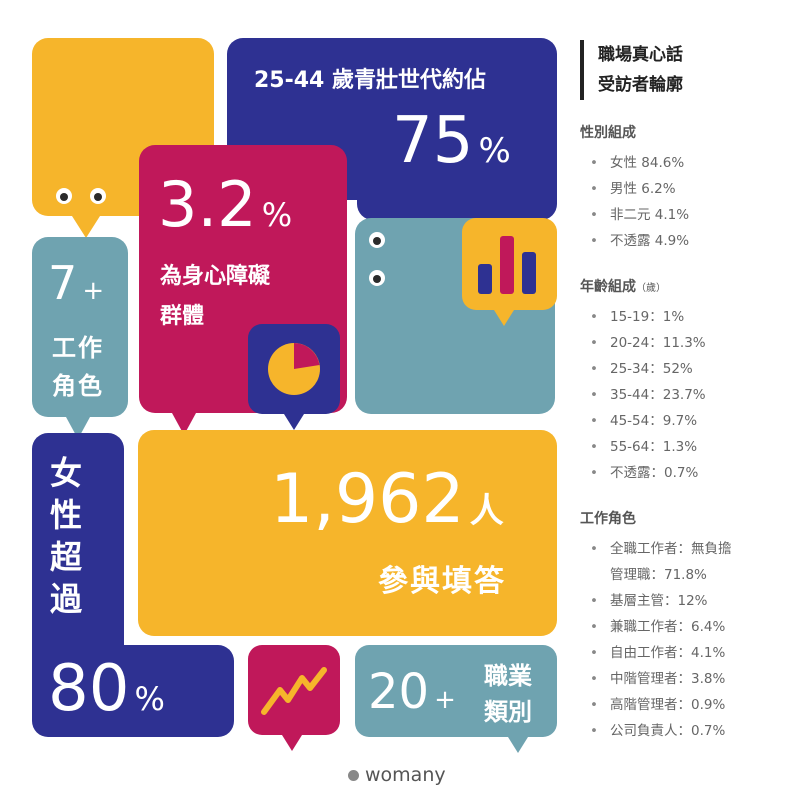  Describe the element at coordinates (86, 227) in the screenshot. I see `yellow-bubble-tail` at that location.